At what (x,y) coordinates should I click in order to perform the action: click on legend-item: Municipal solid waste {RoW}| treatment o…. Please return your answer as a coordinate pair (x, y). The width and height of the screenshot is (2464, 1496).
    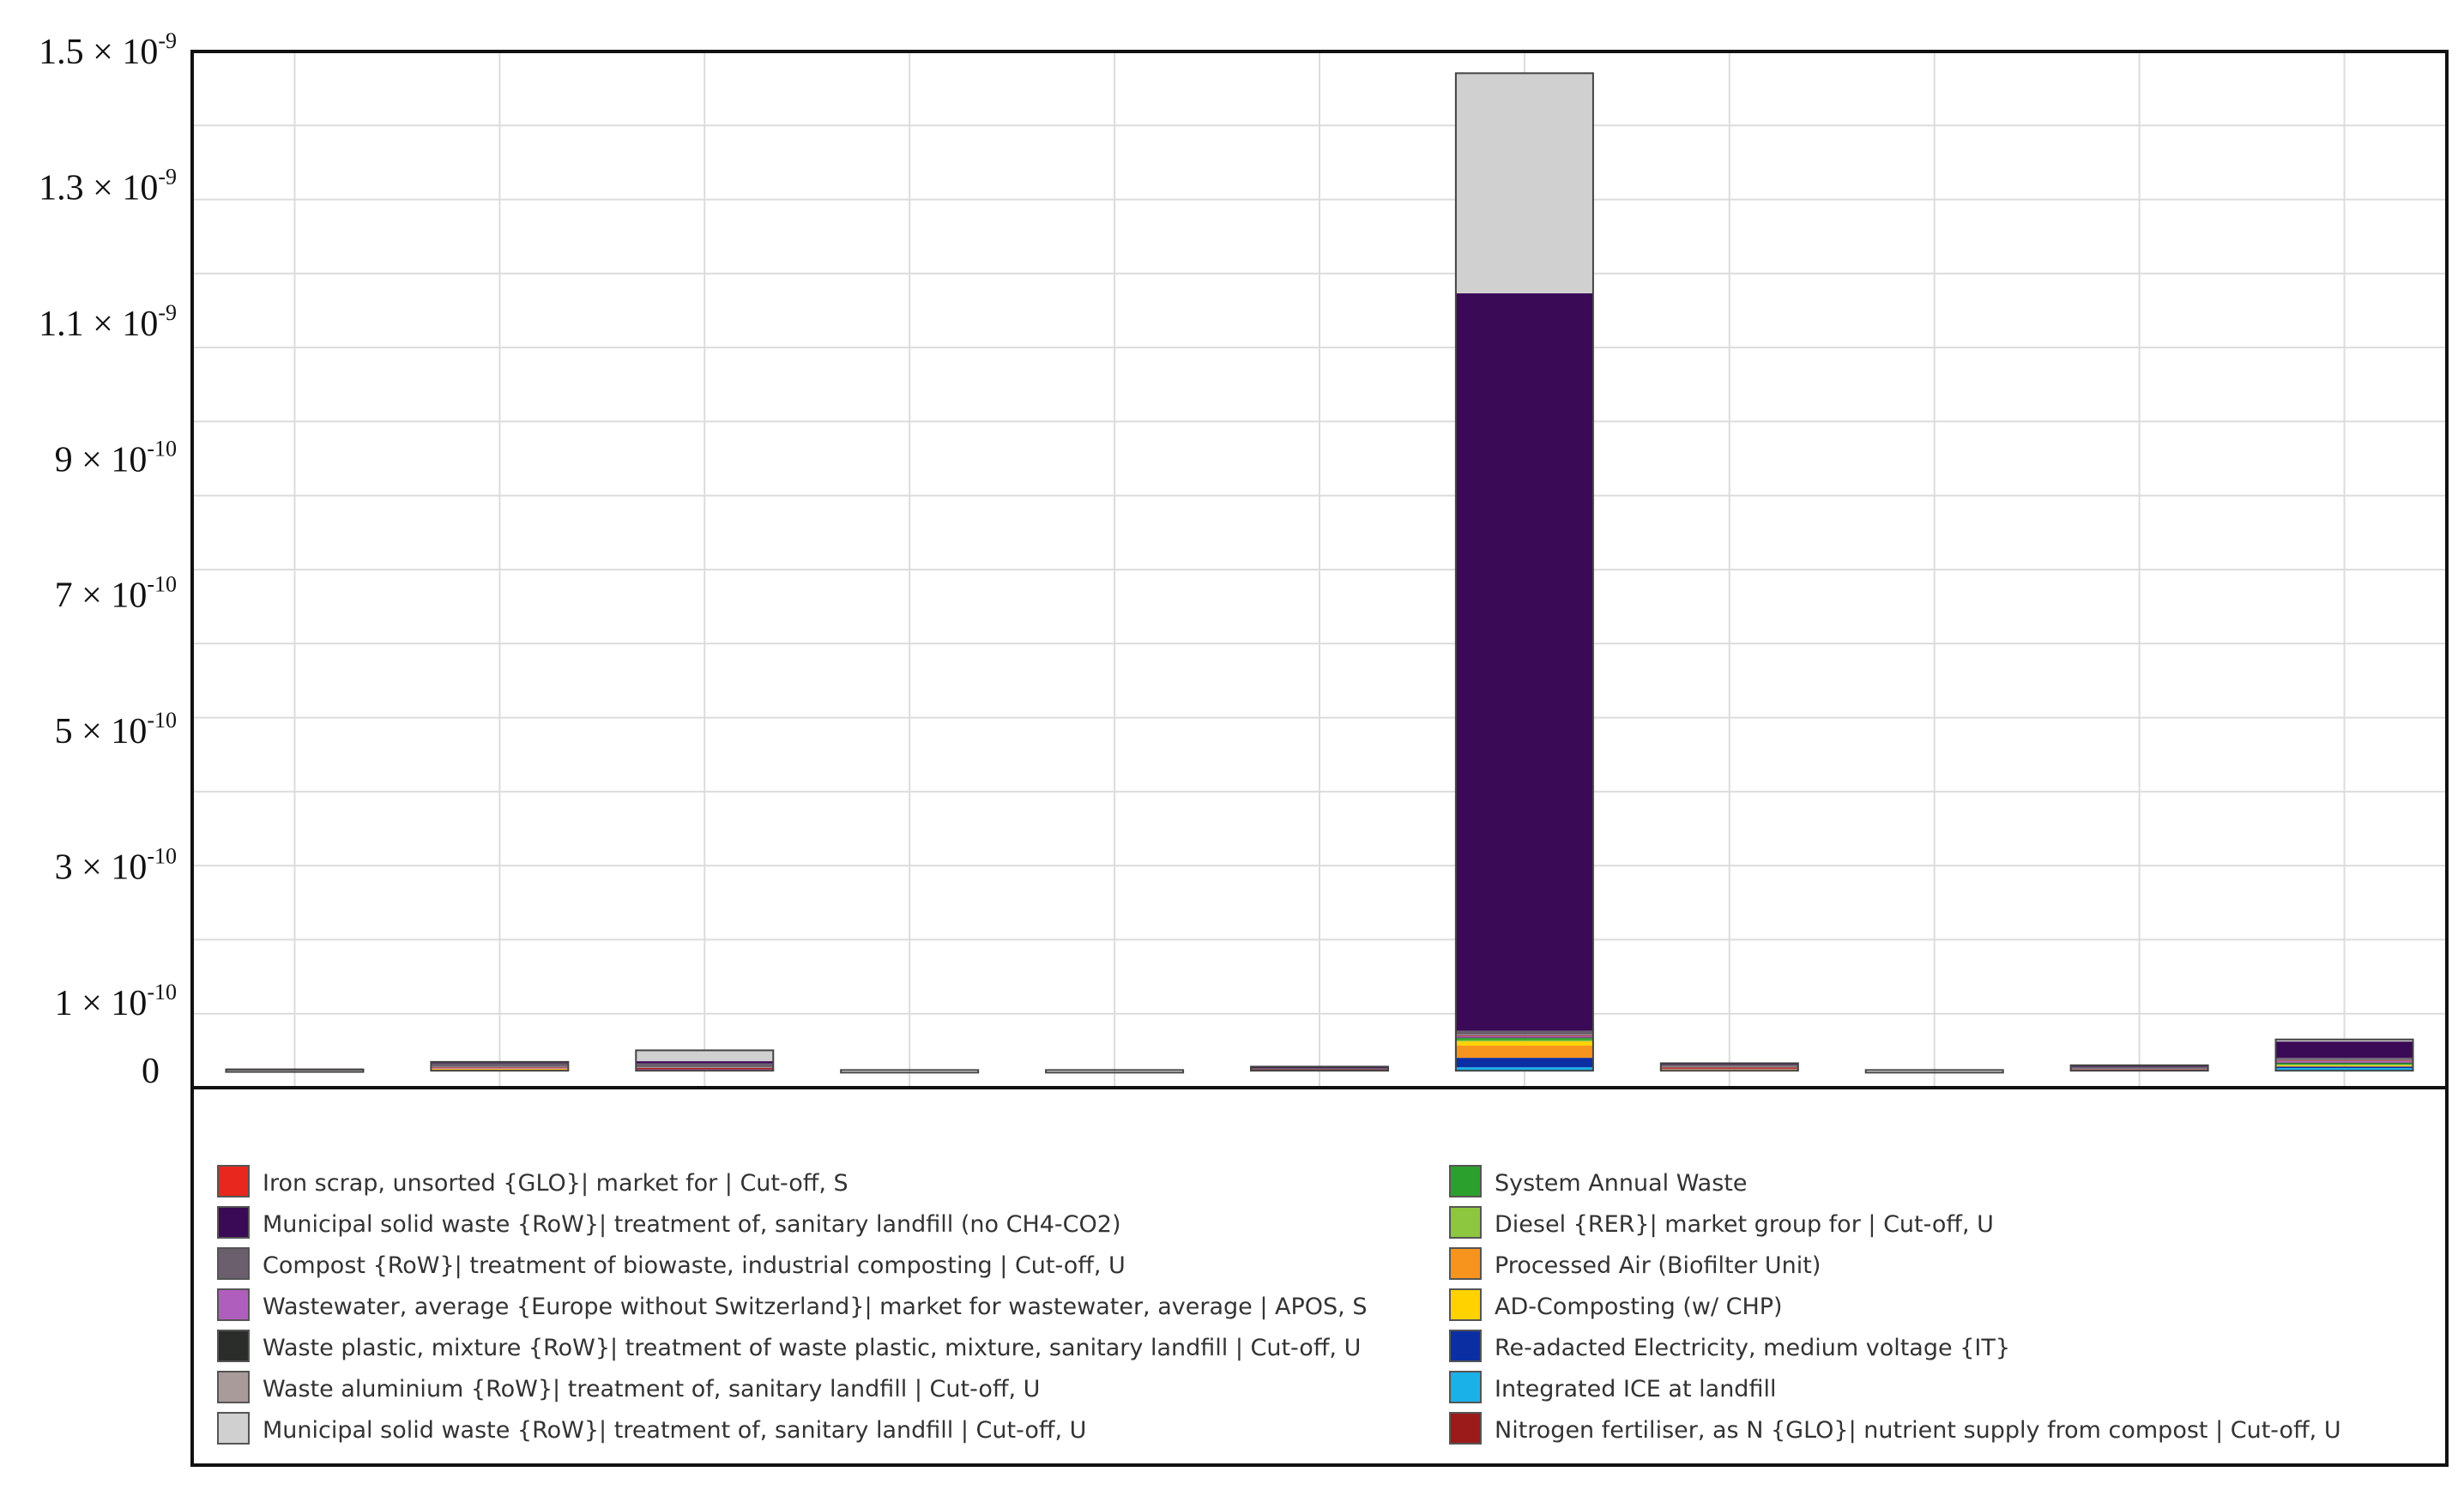
    Looking at the image, I should click on (651, 1428).